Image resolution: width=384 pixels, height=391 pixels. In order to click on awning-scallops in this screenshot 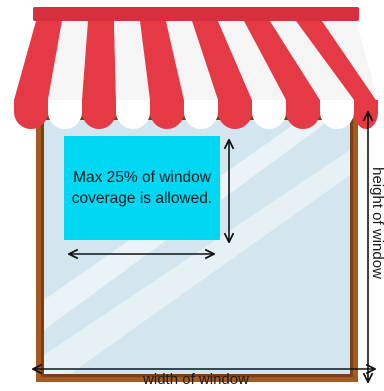, I will do `click(196, 114)`.